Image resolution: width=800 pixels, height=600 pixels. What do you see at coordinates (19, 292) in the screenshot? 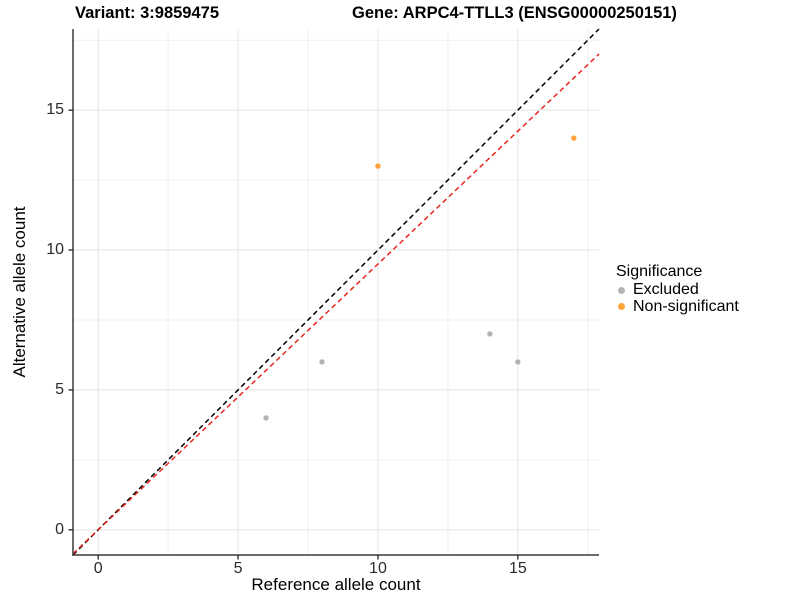
I see `y-axis-title: Alternative allele count` at bounding box center [19, 292].